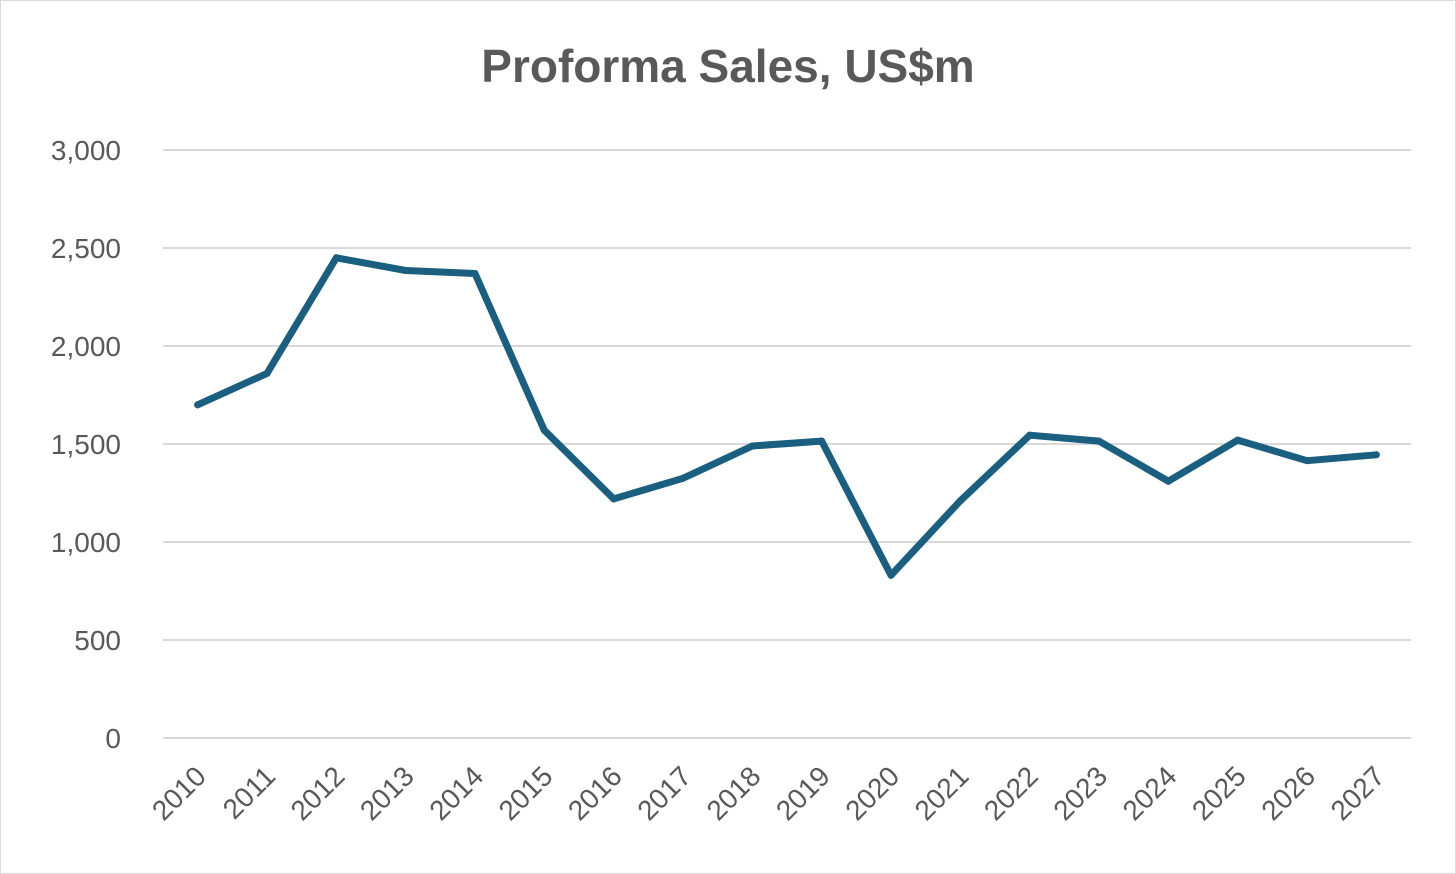 This screenshot has width=1456, height=874. I want to click on x-tick-label: 2014, so click(456, 793).